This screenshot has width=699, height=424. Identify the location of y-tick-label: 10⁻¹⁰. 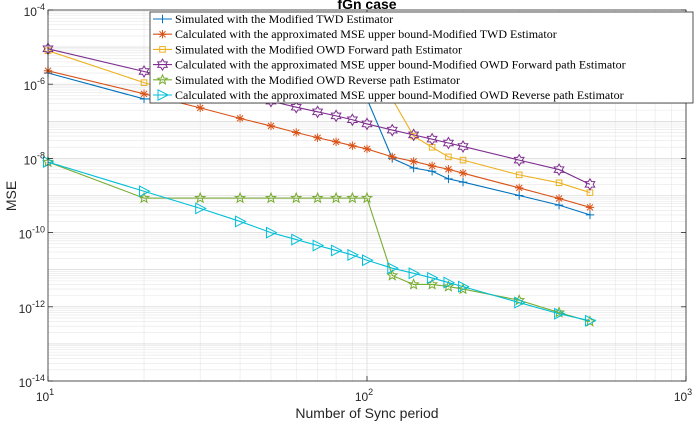
(32, 233).